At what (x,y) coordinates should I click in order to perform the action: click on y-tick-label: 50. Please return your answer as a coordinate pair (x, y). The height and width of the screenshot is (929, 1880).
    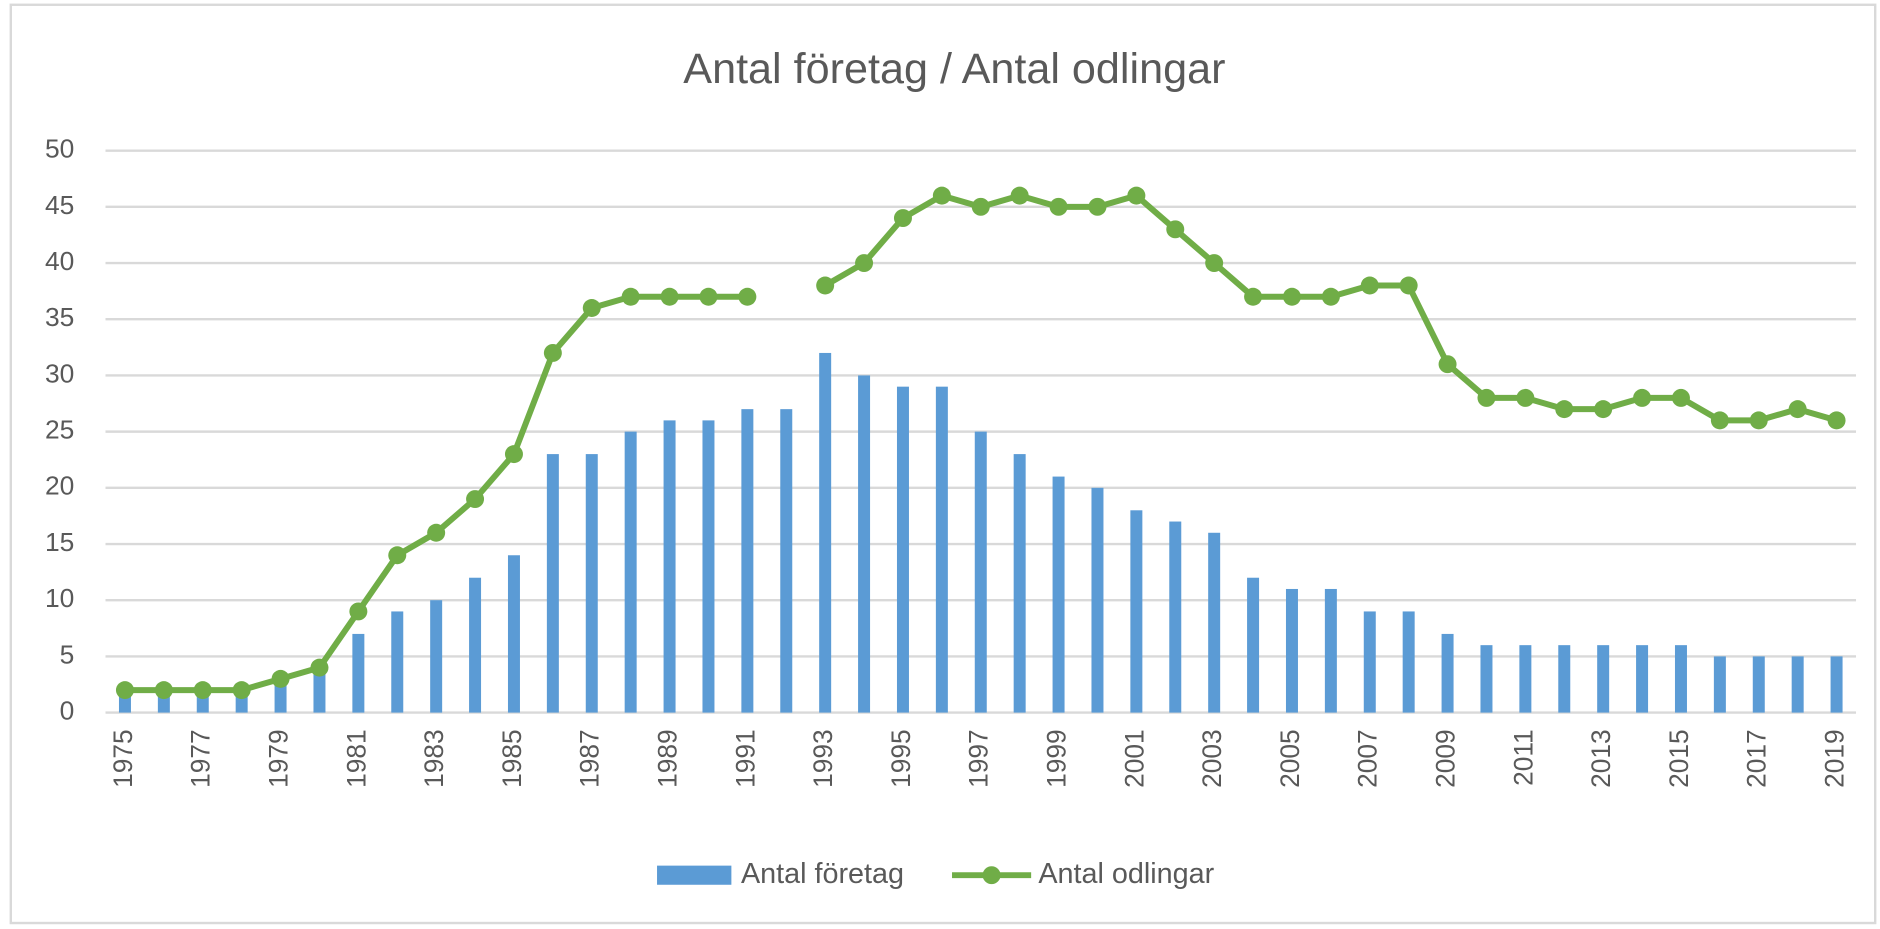
    Looking at the image, I should click on (59, 149).